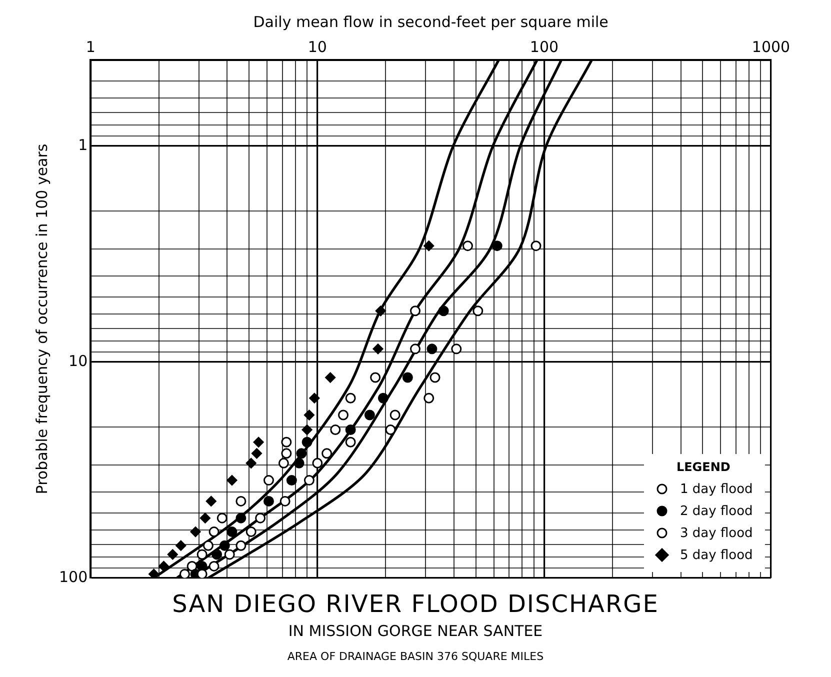 The width and height of the screenshot is (831, 677). Describe the element at coordinates (716, 511) in the screenshot. I see `legend-label: 2 day flood` at that location.